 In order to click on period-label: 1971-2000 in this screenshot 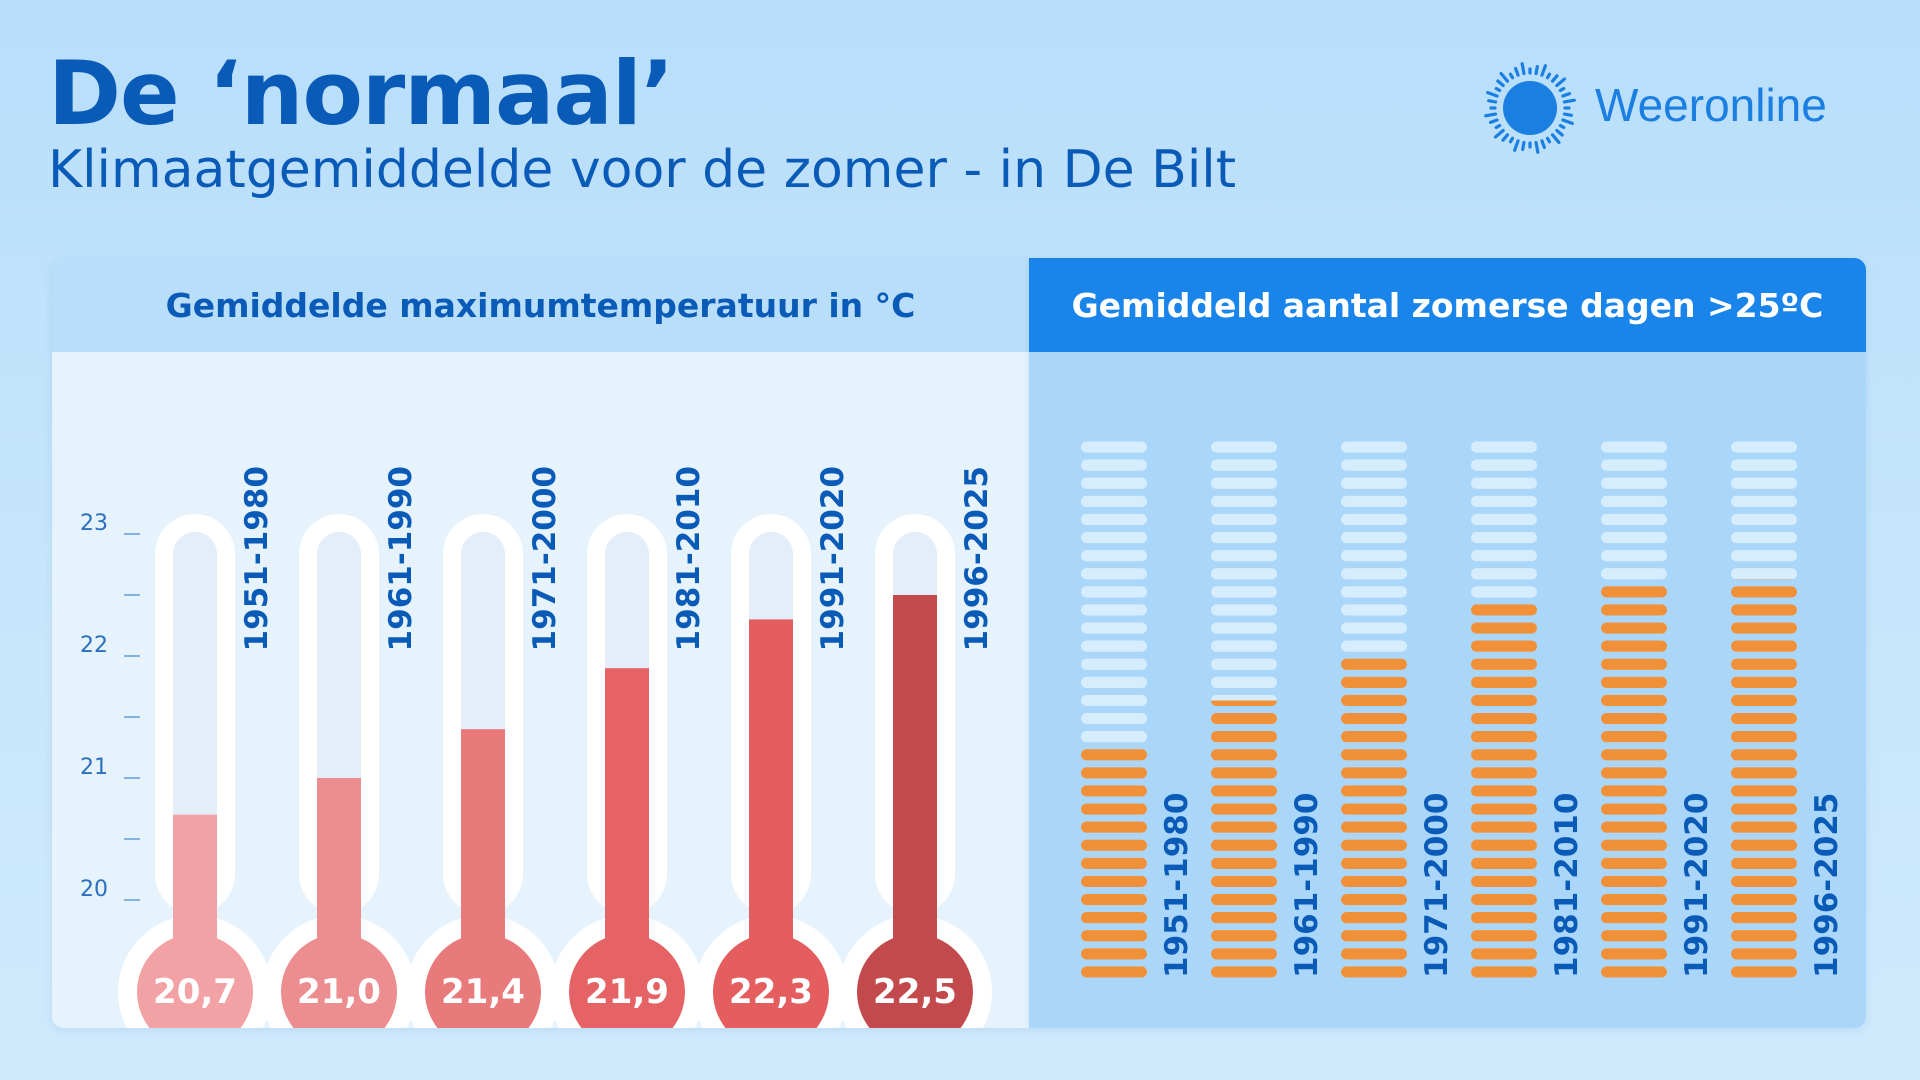, I will do `click(545, 558)`.